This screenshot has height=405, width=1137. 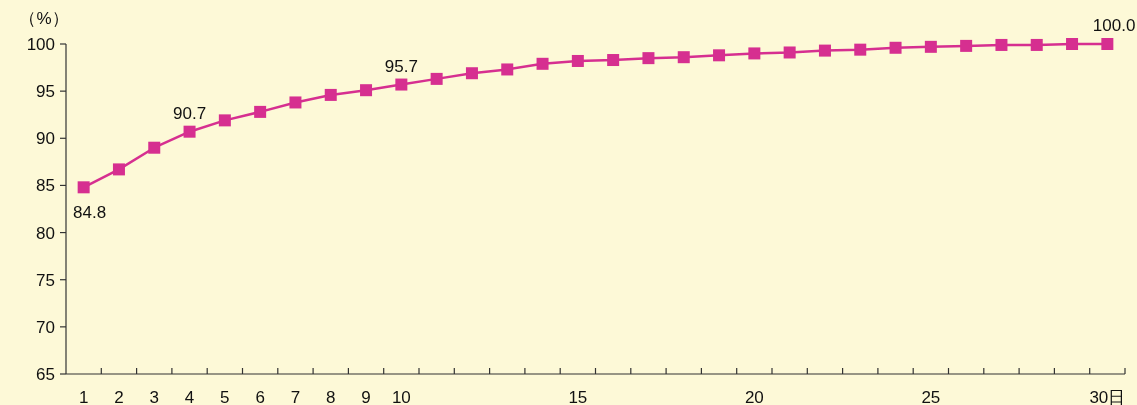 What do you see at coordinates (45, 186) in the screenshot?
I see `y-tick-label: 85` at bounding box center [45, 186].